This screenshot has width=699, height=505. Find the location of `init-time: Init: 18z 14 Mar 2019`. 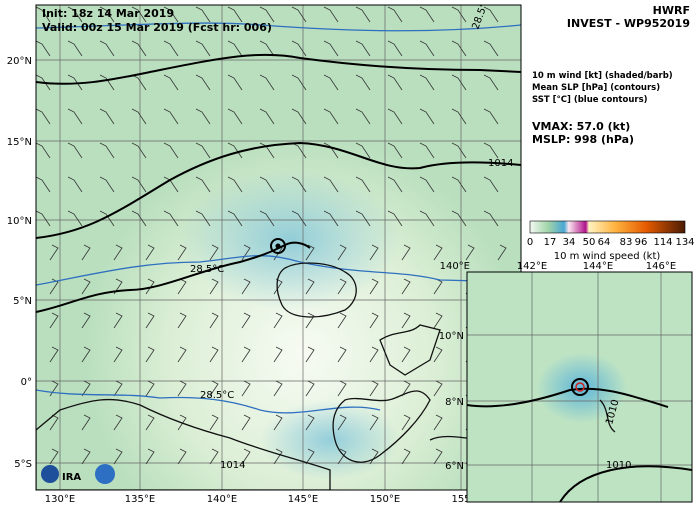

init-time: Init: 18z 14 Mar 2019 is located at coordinates (108, 13).